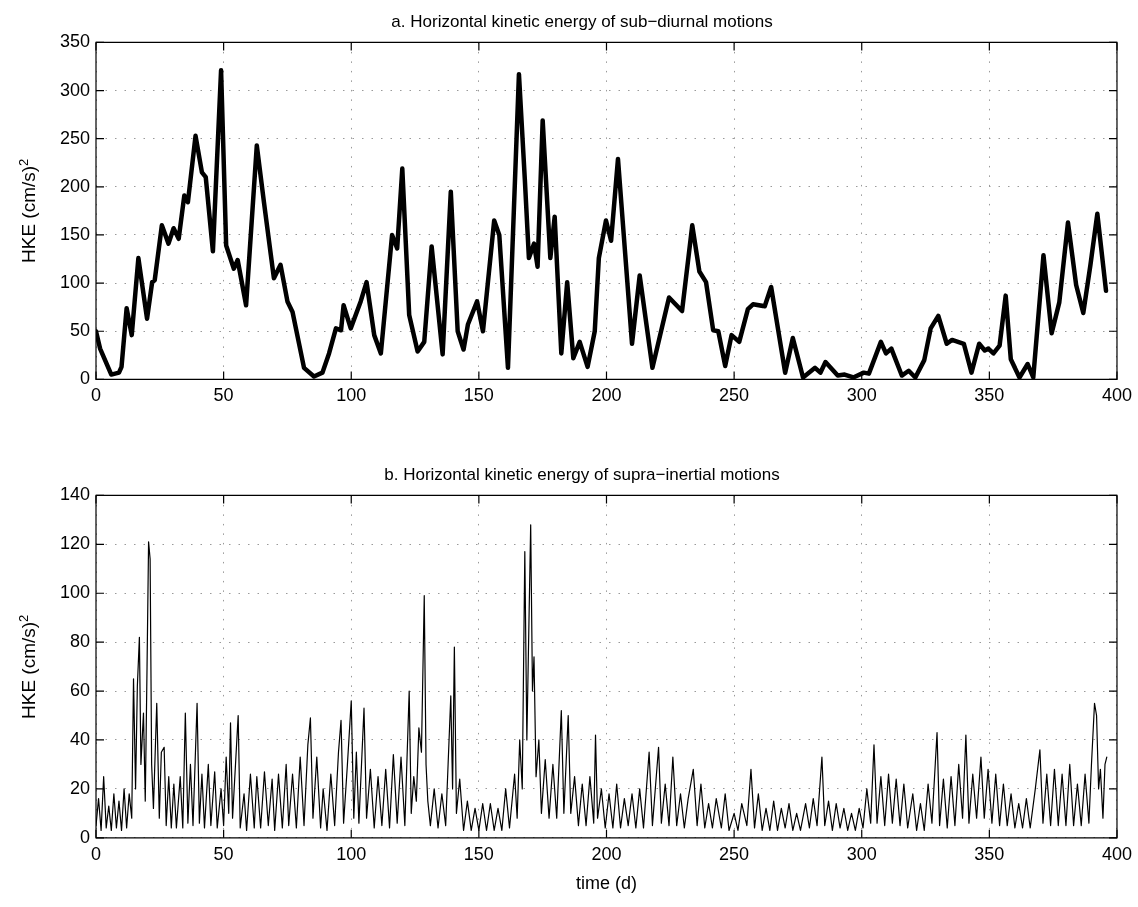 The width and height of the screenshot is (1138, 907). Describe the element at coordinates (582, 474) in the screenshot. I see `chart-title: b. Horizontal kinetic energy of supra−inertial motions` at that location.